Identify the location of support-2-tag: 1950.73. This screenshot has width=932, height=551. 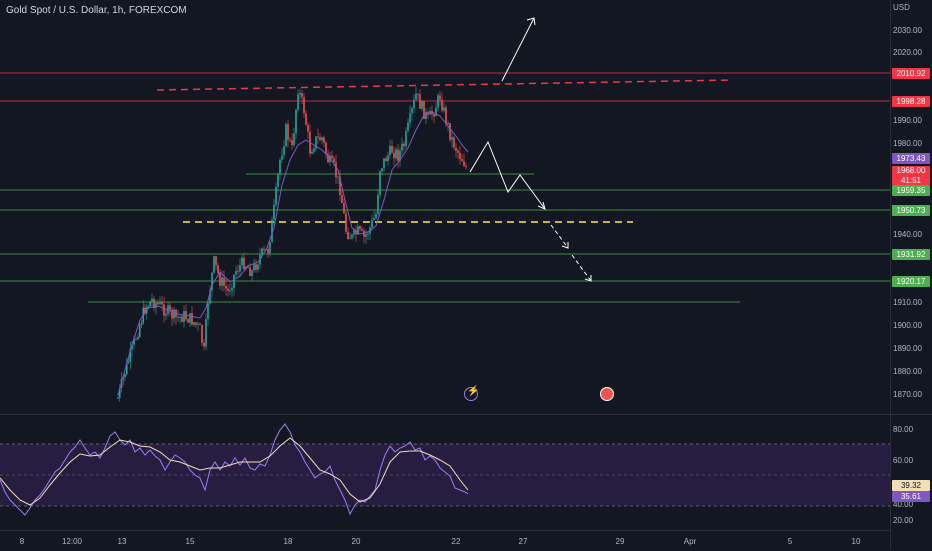
(911, 210).